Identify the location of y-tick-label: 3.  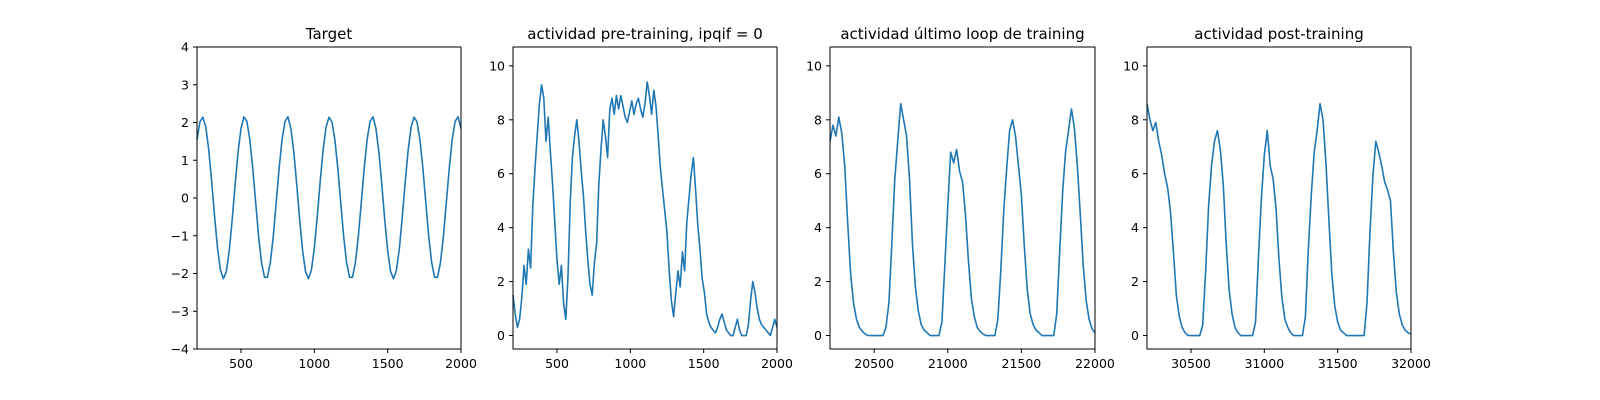
(185, 84).